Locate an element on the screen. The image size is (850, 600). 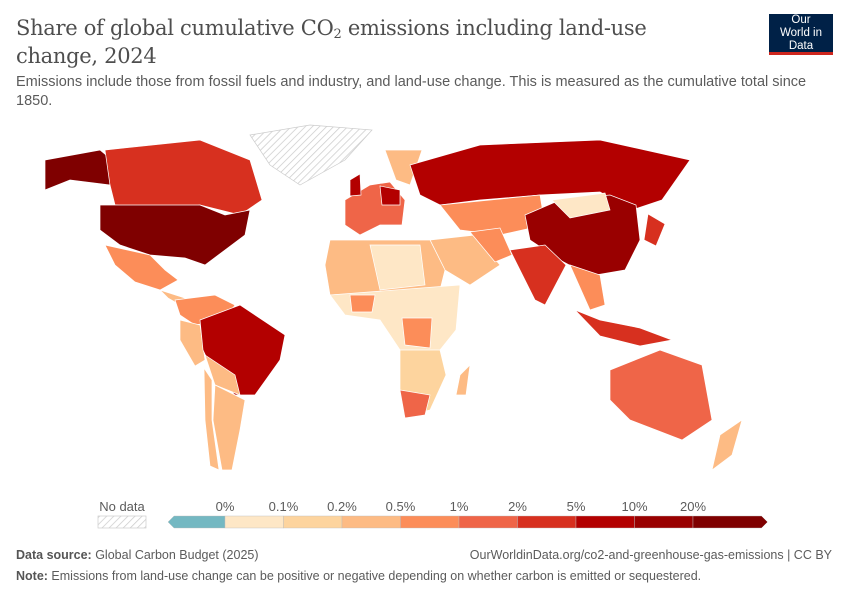
legend-threshold-label: 10% is located at coordinates (634, 506).